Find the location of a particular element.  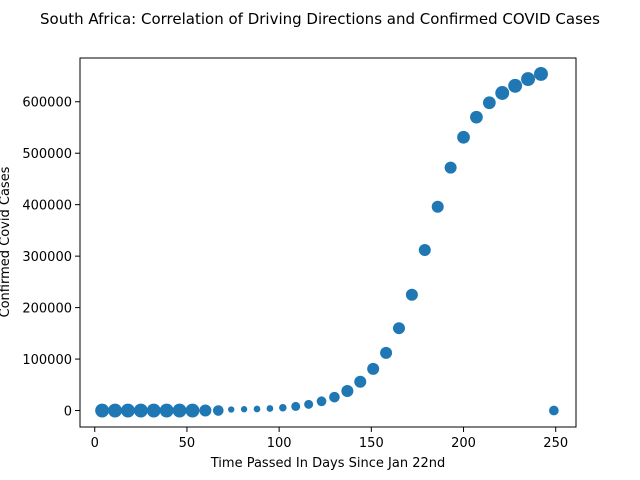

y-axis-label: Confirmed Covid Cases is located at coordinates (6, 241).